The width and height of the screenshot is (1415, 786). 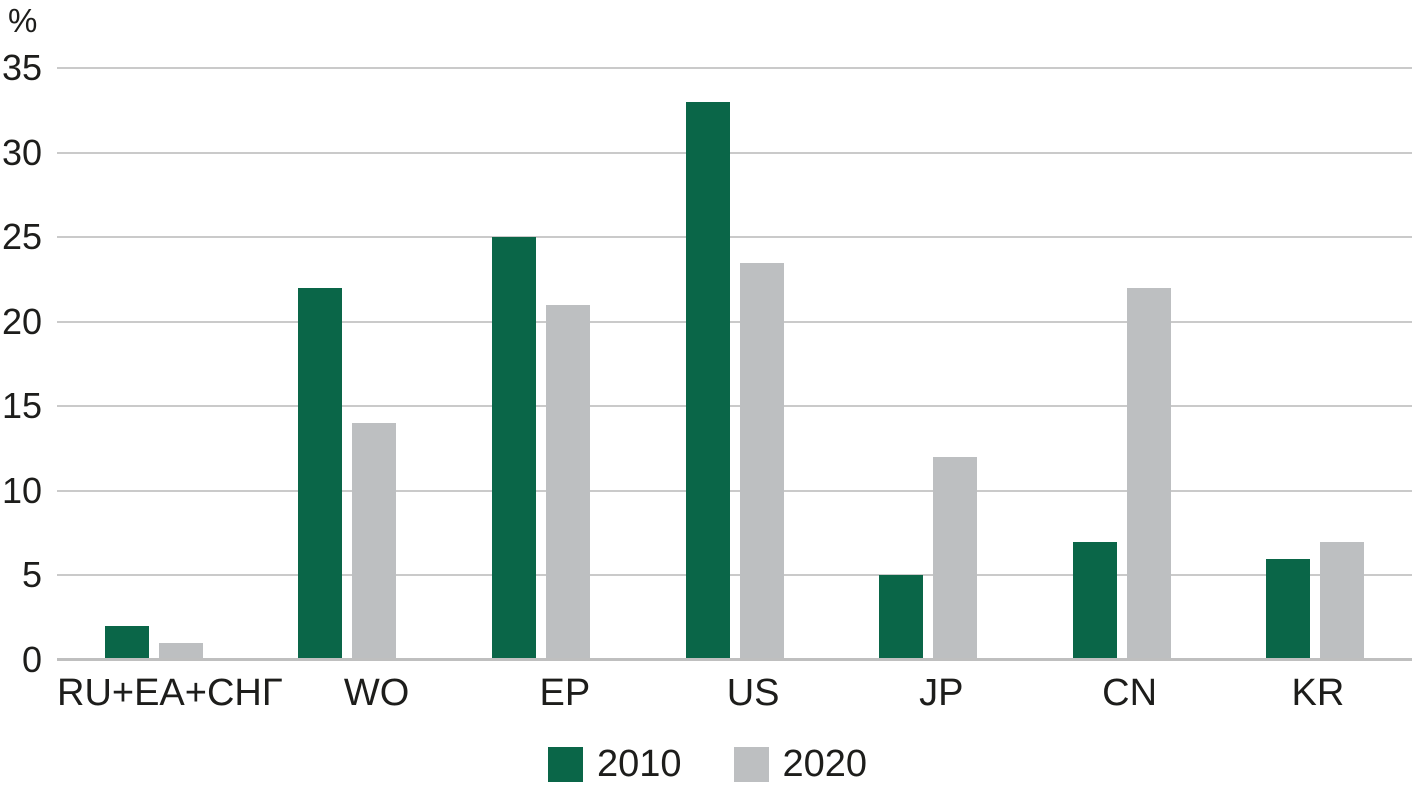 I want to click on legend-swatch-2020, so click(x=751, y=764).